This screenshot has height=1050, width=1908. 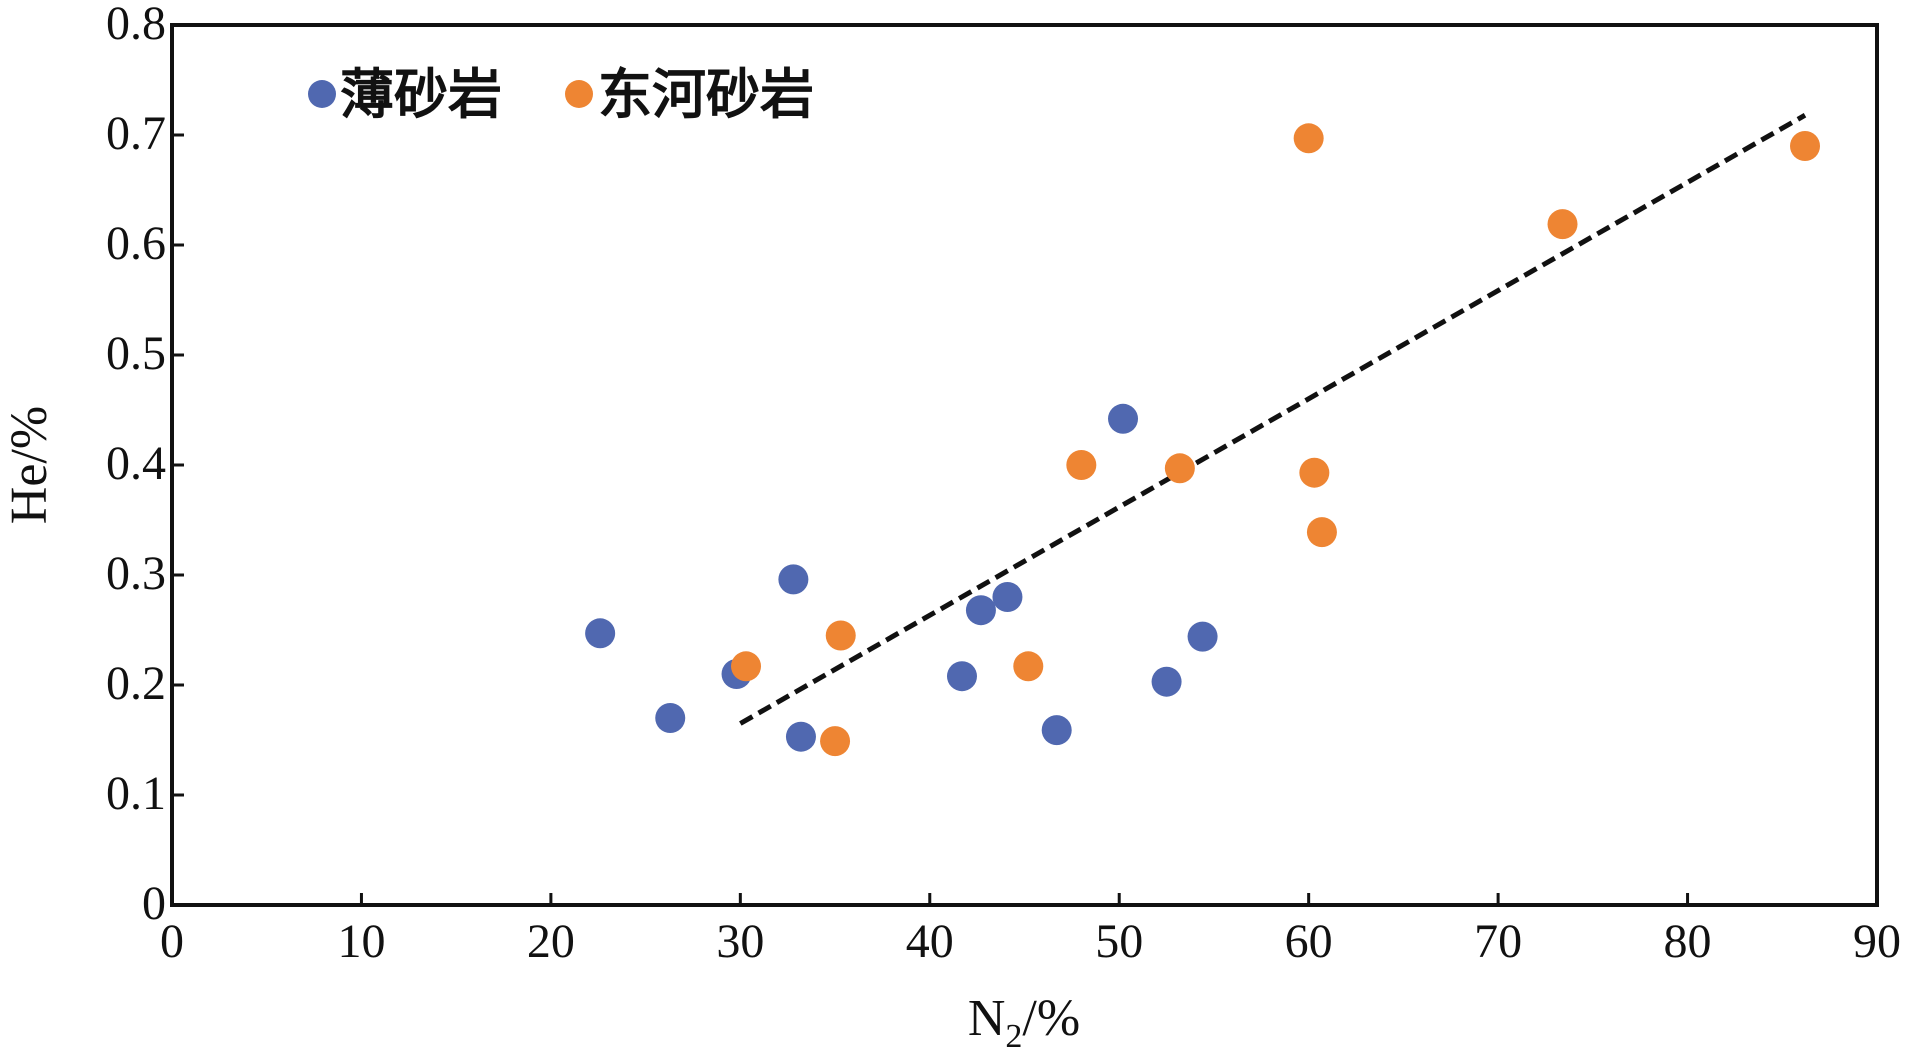 What do you see at coordinates (322, 94) in the screenshot?
I see `legend-marker-thin-sandstone` at bounding box center [322, 94].